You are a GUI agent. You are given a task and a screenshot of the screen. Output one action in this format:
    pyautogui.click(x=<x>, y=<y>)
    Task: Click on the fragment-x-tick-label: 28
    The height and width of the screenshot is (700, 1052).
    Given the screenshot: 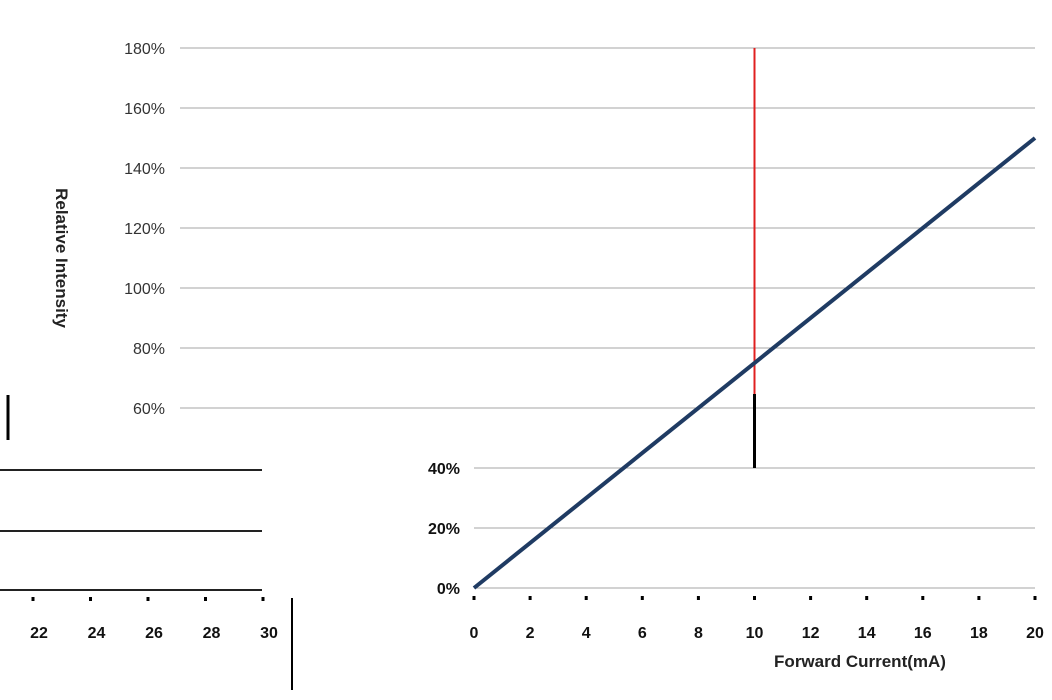 What is the action you would take?
    pyautogui.click(x=212, y=633)
    